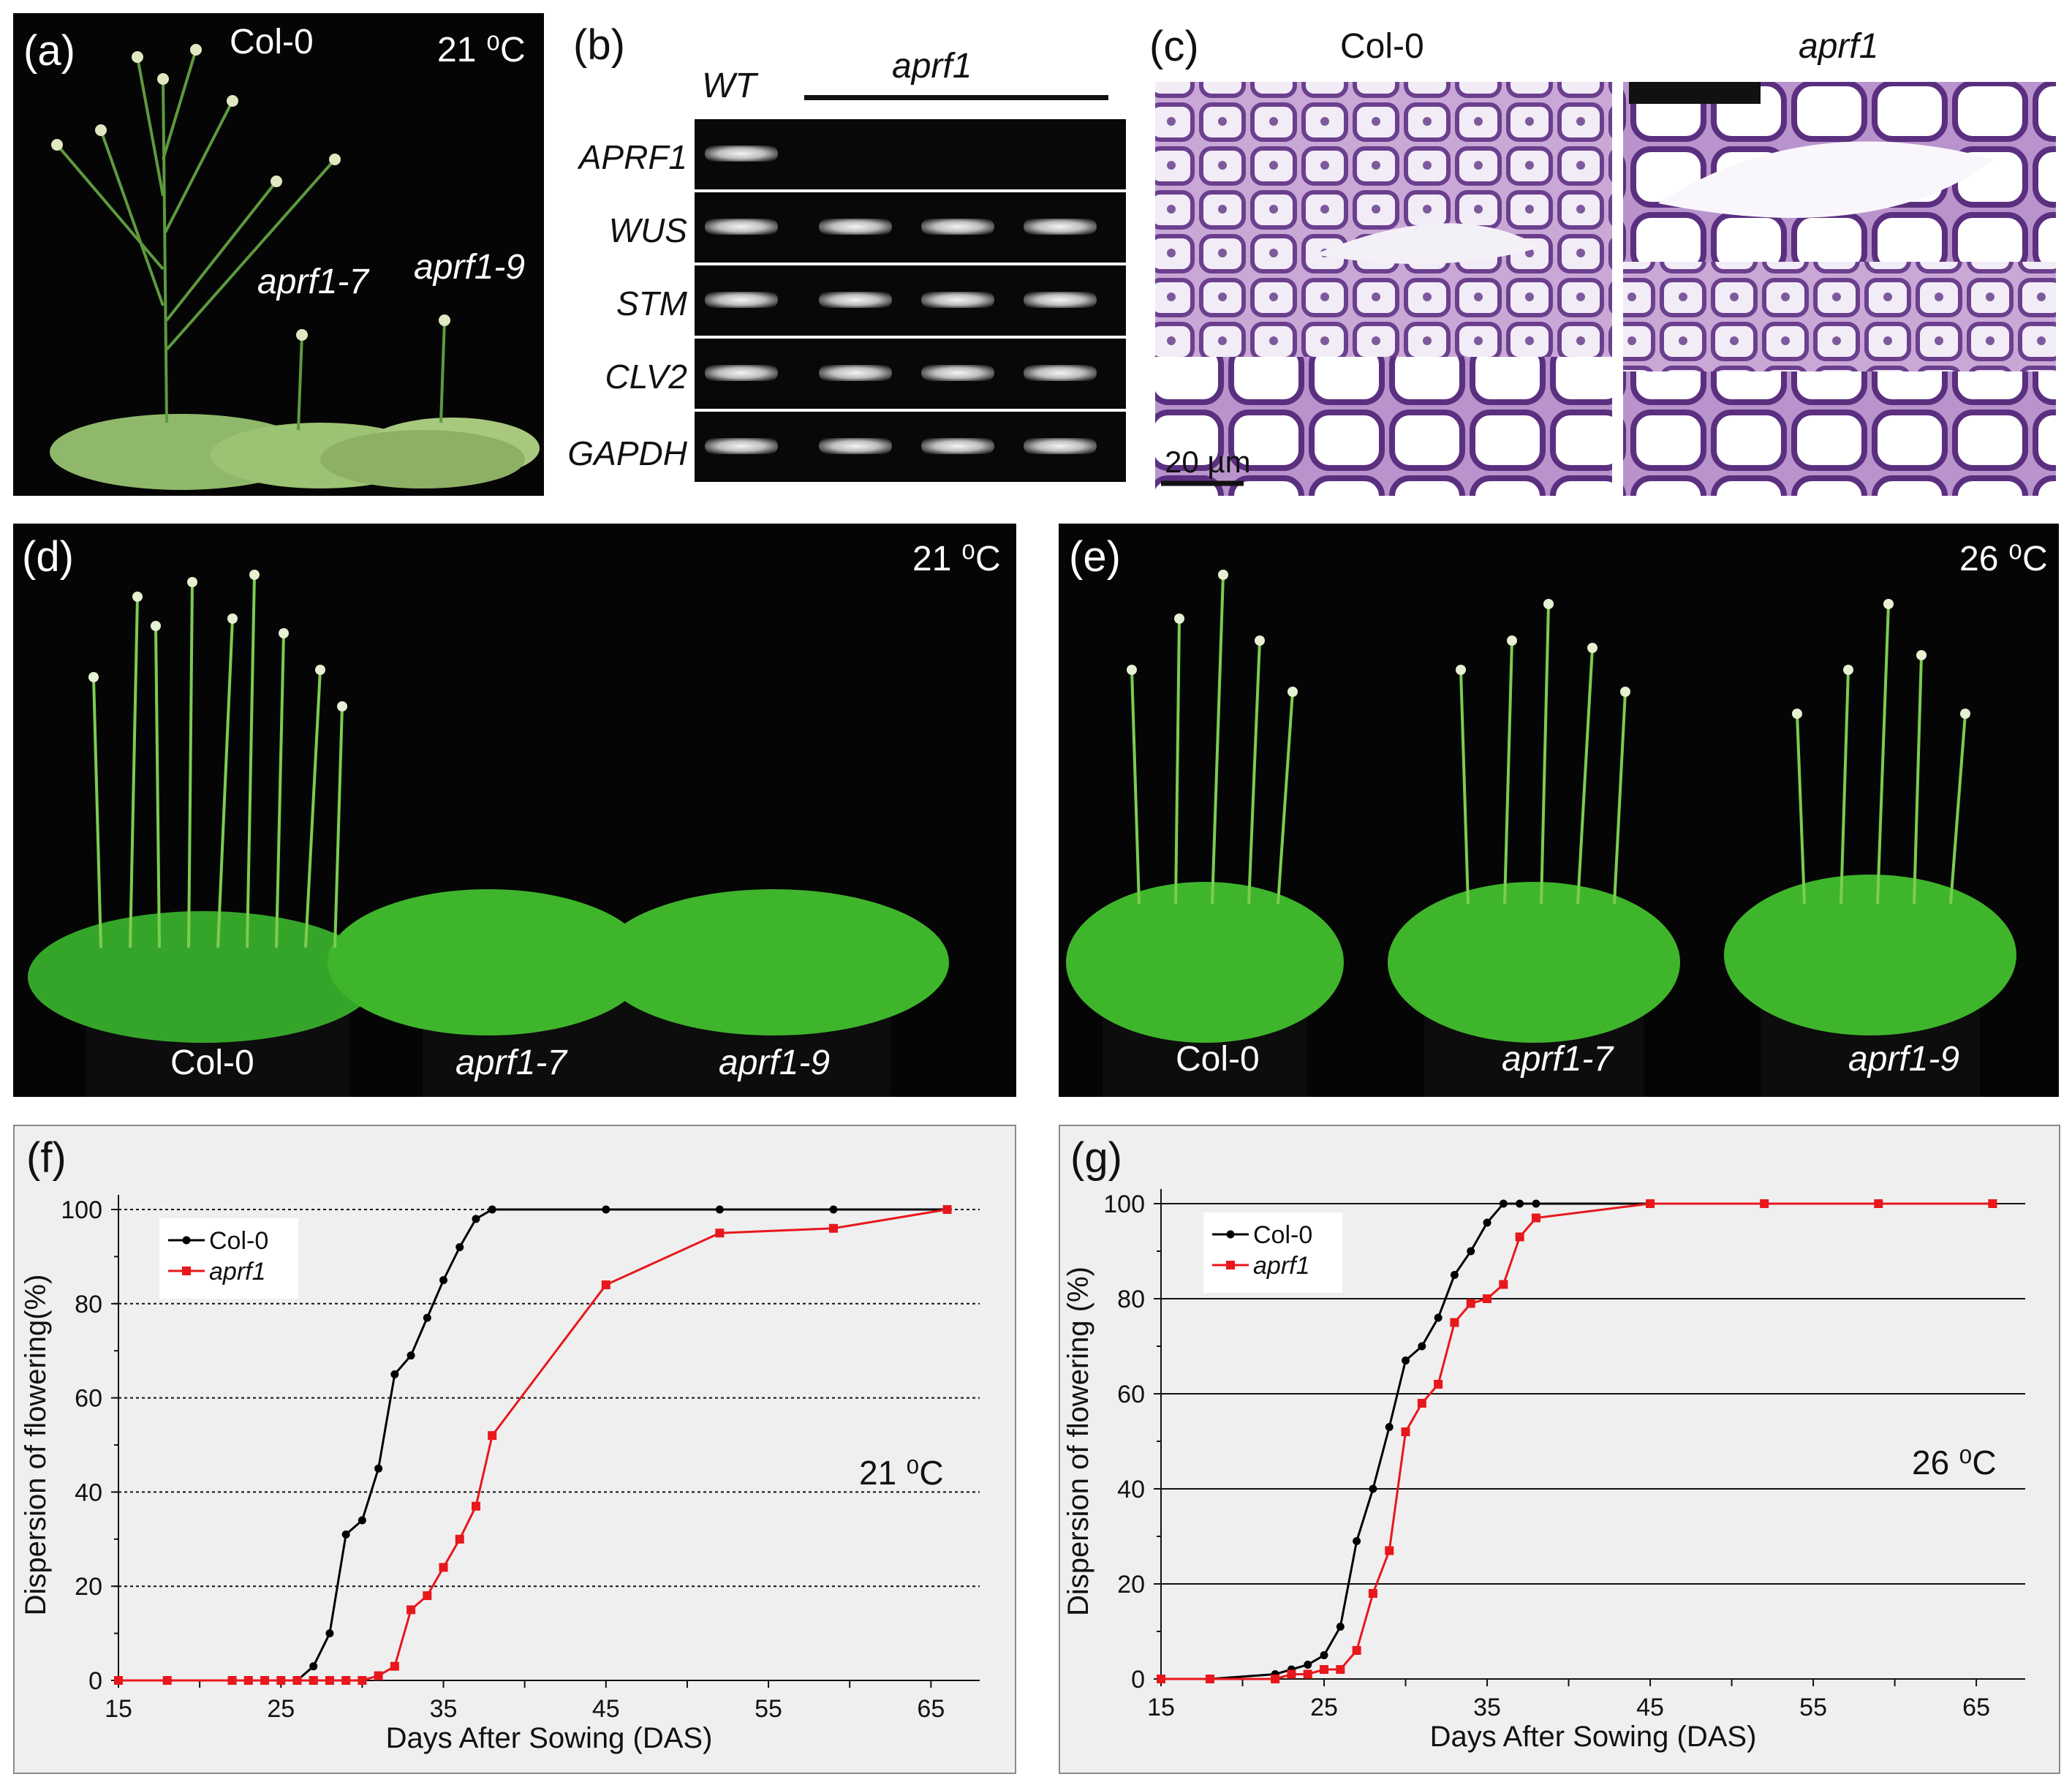 Image resolution: width=2072 pixels, height=1785 pixels. Describe the element at coordinates (932, 66) in the screenshot. I see `lane-label-aprf1: aprf1` at that location.